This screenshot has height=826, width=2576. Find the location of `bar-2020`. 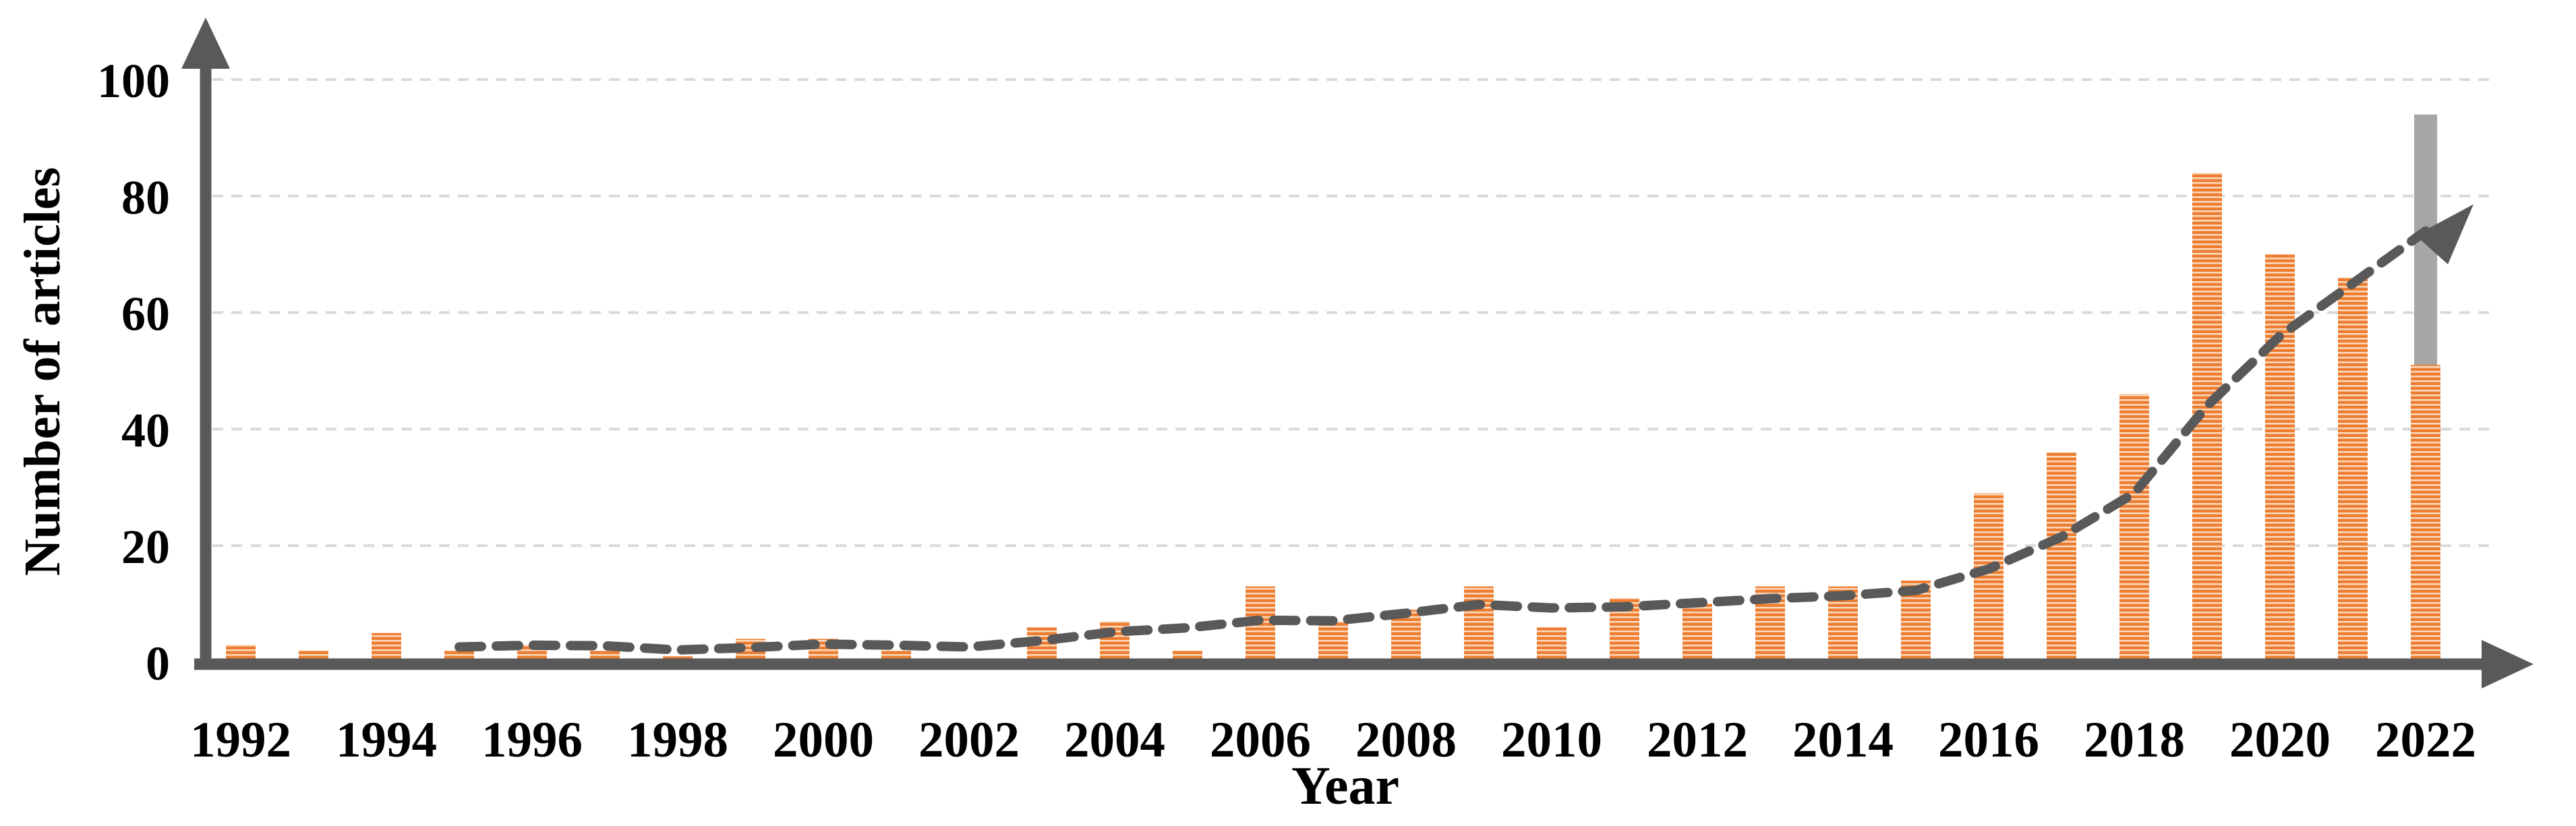

bar-2020 is located at coordinates (2280, 459).